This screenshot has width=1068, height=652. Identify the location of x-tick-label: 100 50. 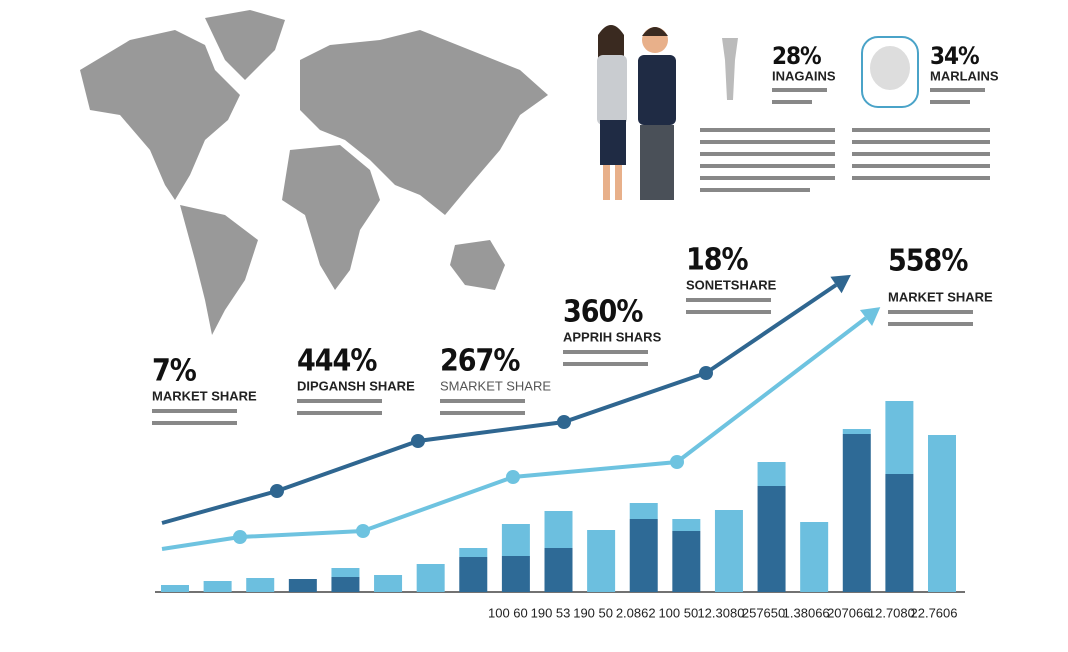
(678, 612).